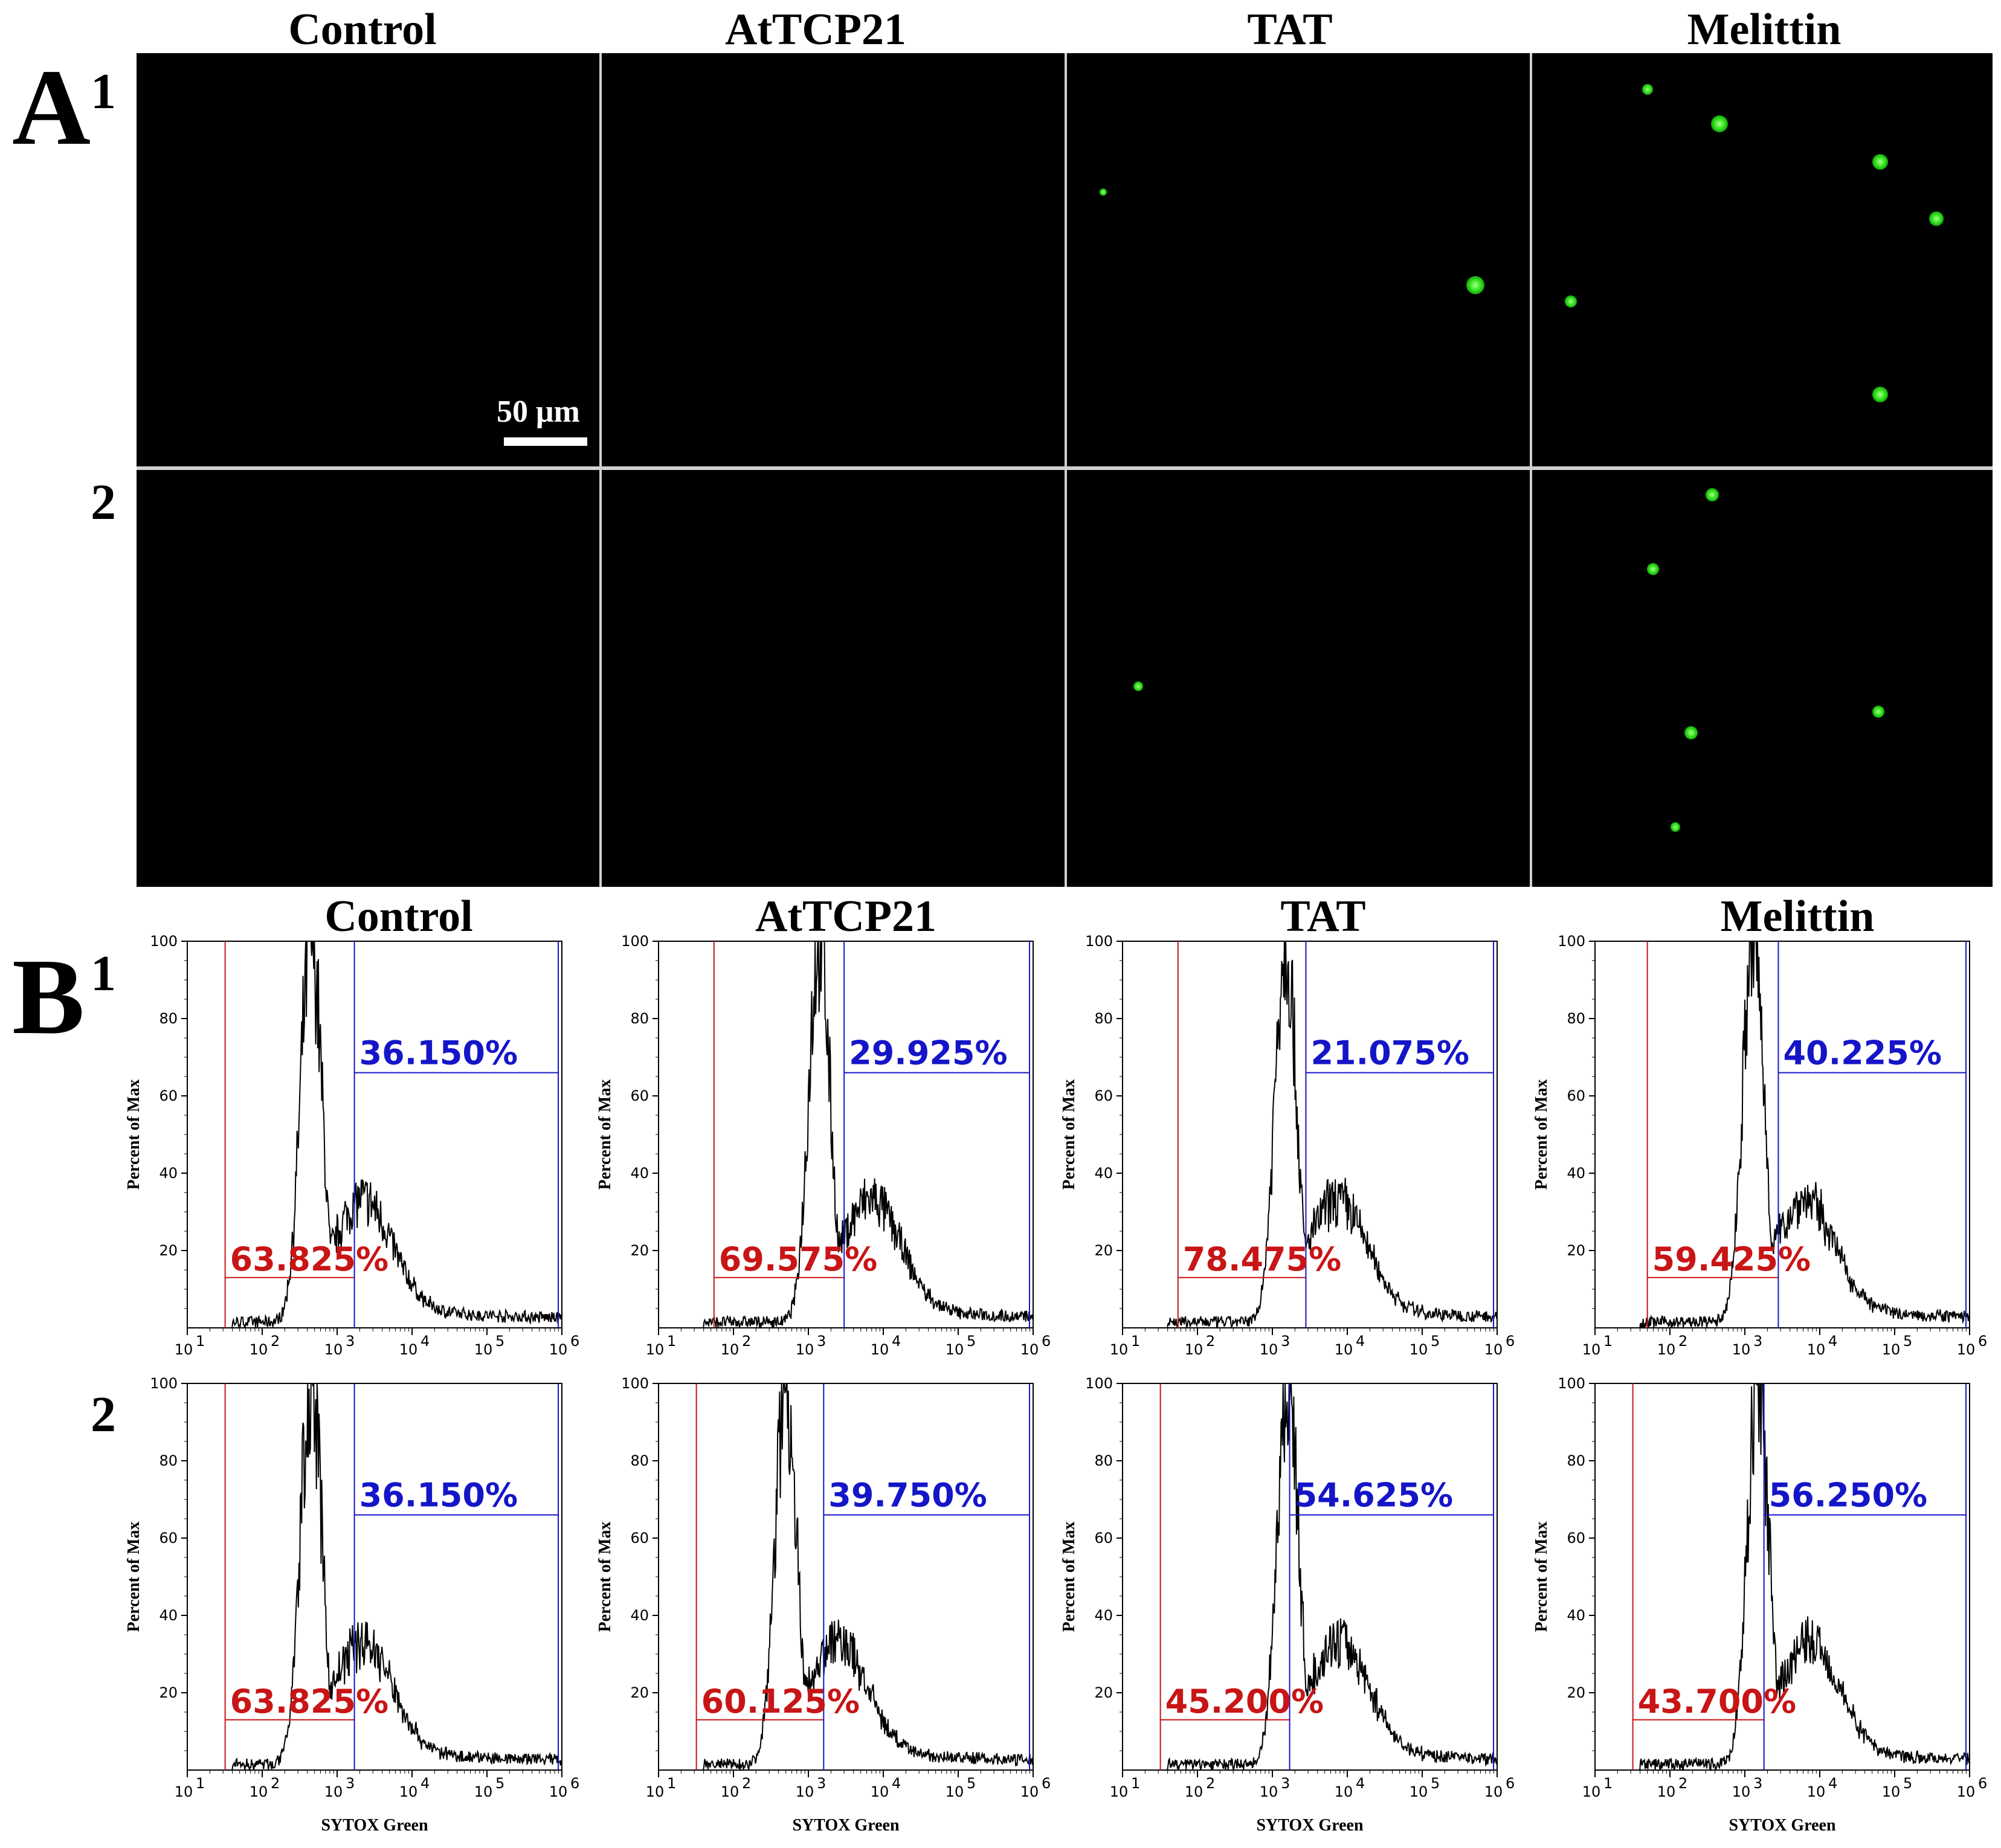 Image resolution: width=2001 pixels, height=1848 pixels. I want to click on negative-gate-percent: 59.425%, so click(1731, 1259).